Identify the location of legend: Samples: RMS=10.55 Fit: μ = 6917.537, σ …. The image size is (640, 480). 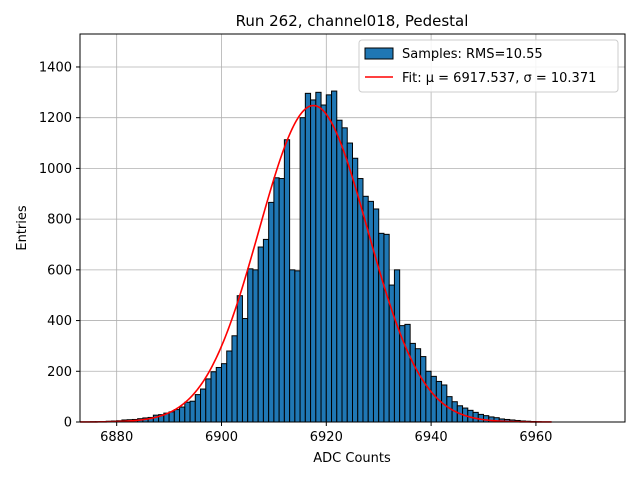
(488, 66).